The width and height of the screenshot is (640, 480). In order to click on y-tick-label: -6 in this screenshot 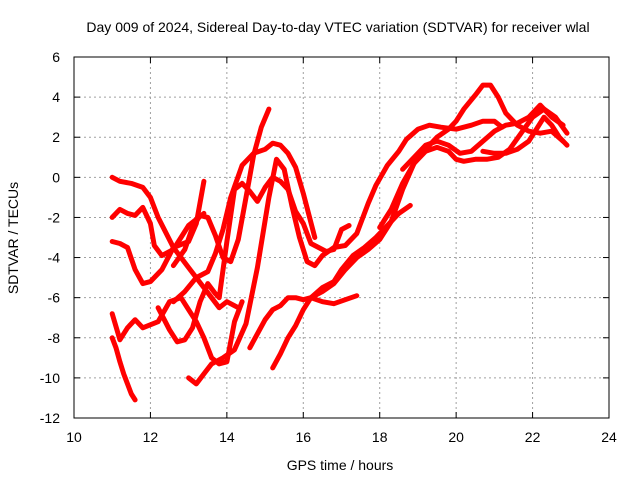, I will do `click(54, 298)`.